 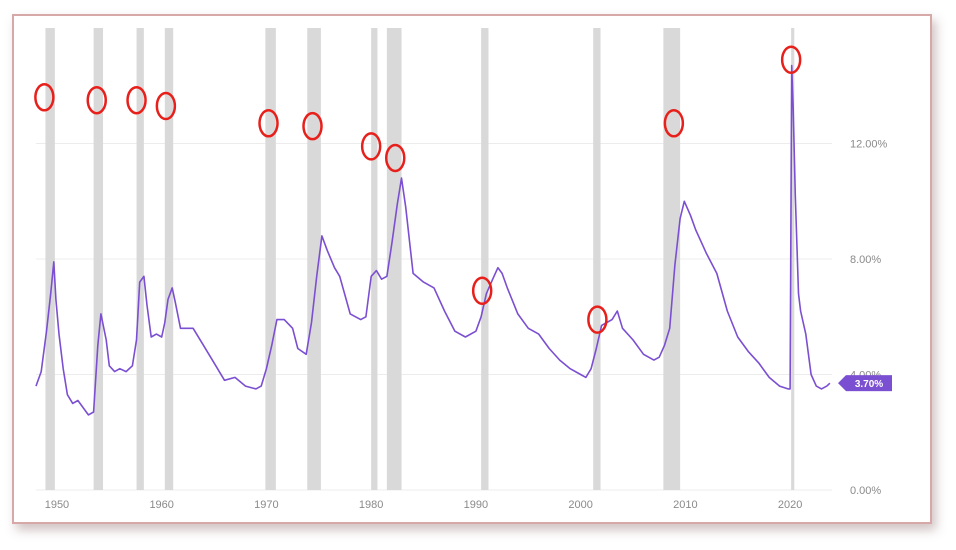 What do you see at coordinates (869, 145) in the screenshot?
I see `y-tick-label: 12.00%` at bounding box center [869, 145].